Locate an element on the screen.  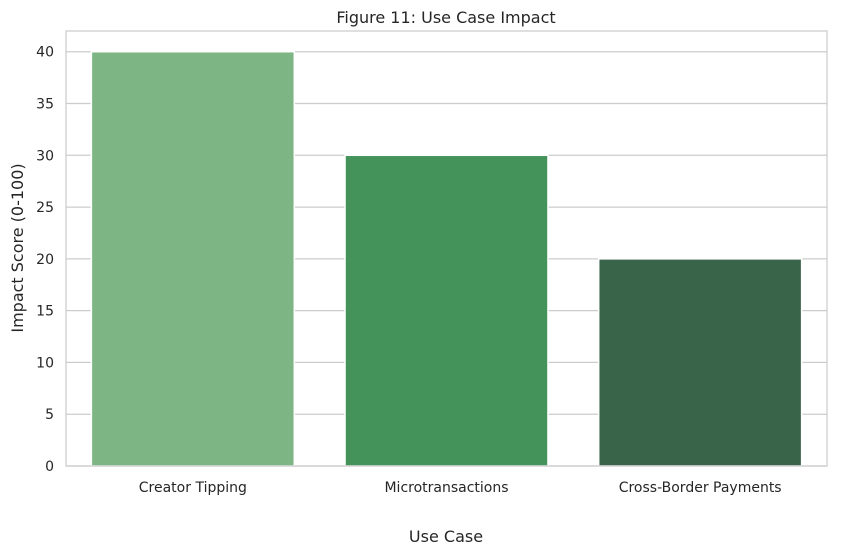
y-tick-label: 15 is located at coordinates (45, 312).